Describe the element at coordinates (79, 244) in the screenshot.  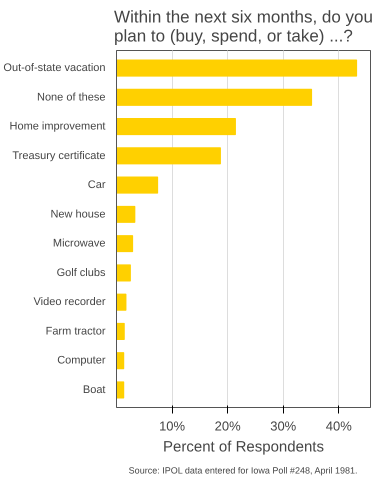
I see `y-tick-label: Microwave` at that location.